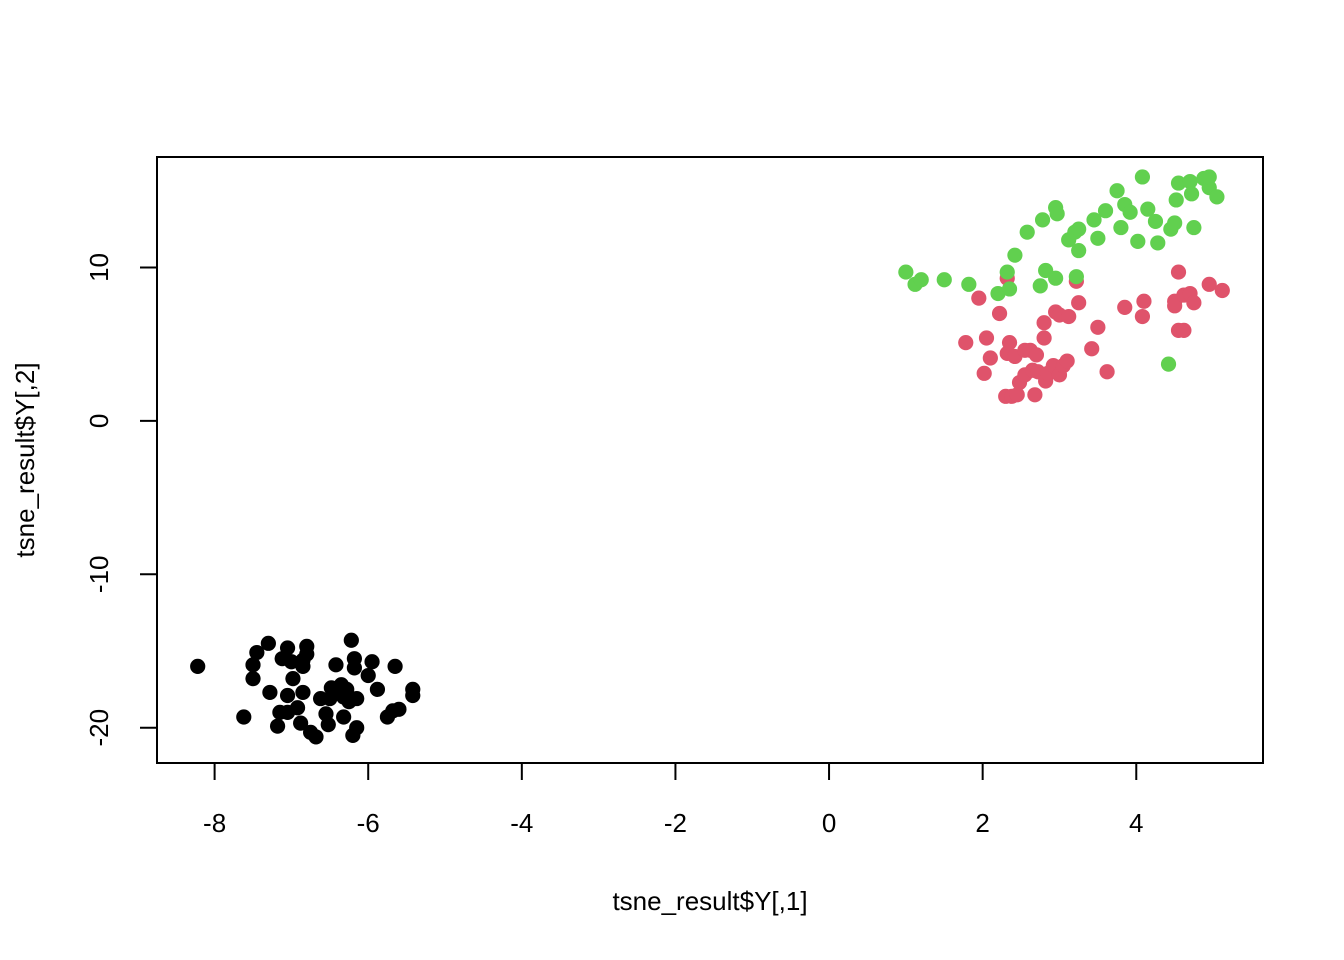 The height and width of the screenshot is (960, 1344). What do you see at coordinates (25, 459) in the screenshot?
I see `y-axis-label: tsne_result$Y[,2]` at bounding box center [25, 459].